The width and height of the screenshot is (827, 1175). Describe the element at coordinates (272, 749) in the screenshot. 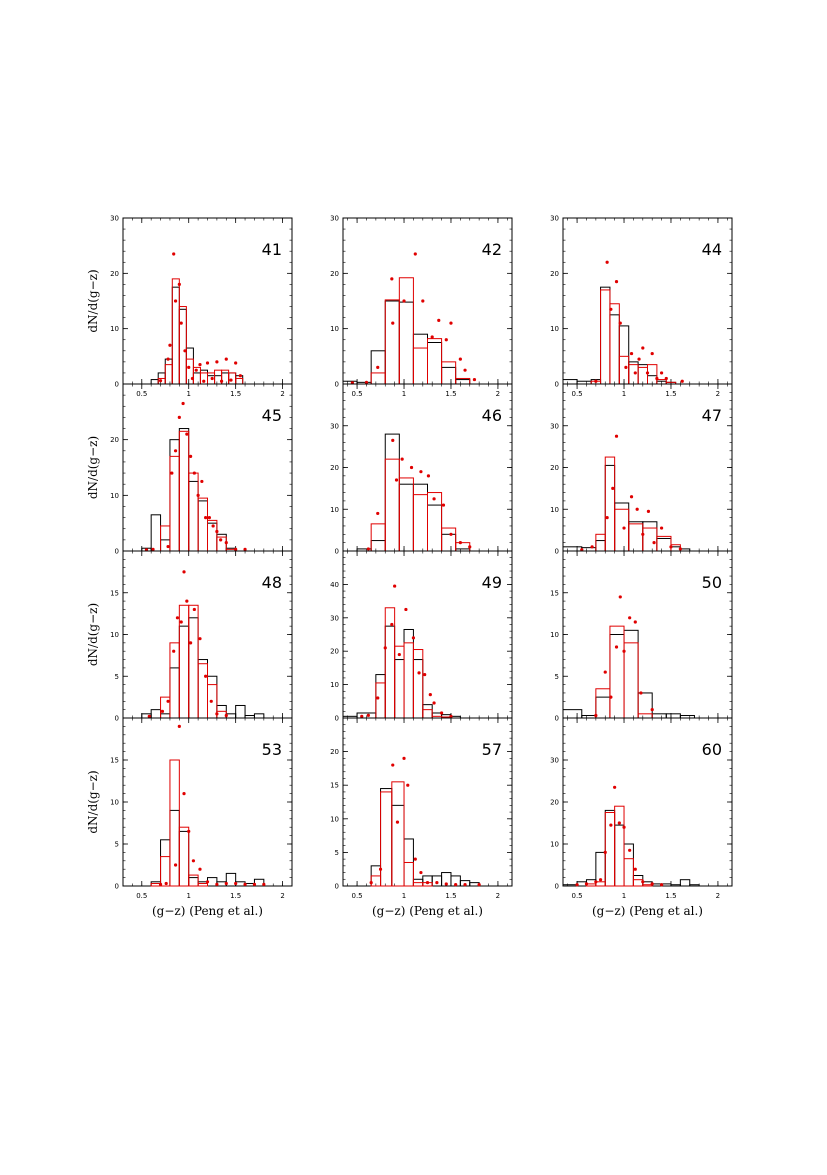

I see `panel-label: 53` at that location.